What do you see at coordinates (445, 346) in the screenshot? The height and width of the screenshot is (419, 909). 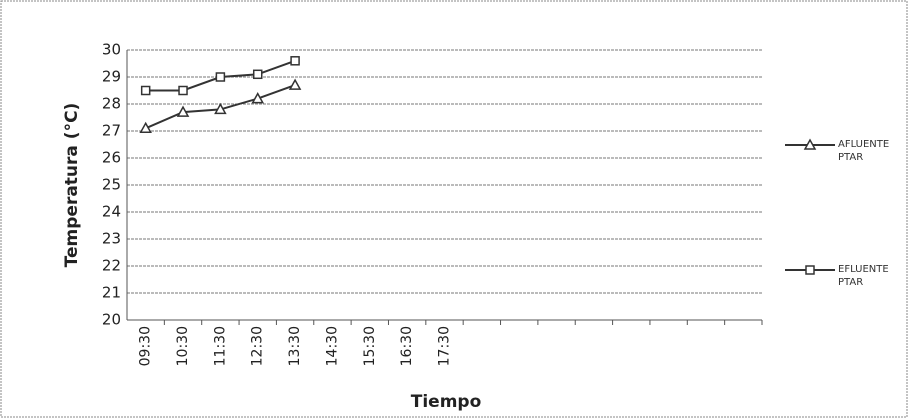 I see `x-tick-label: 17:30` at bounding box center [445, 346].